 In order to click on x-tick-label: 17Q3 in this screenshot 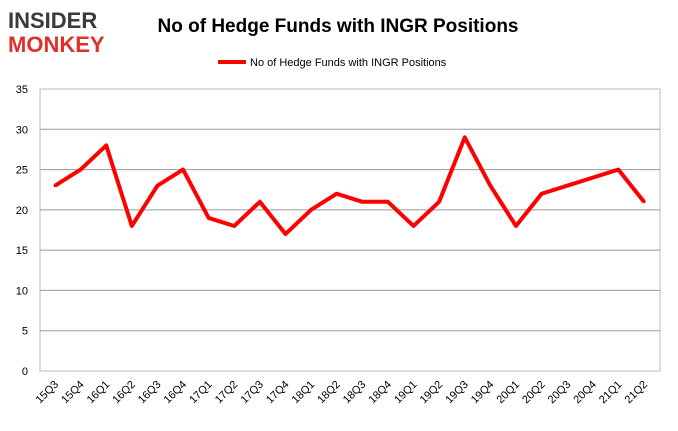, I will do `click(252, 393)`.